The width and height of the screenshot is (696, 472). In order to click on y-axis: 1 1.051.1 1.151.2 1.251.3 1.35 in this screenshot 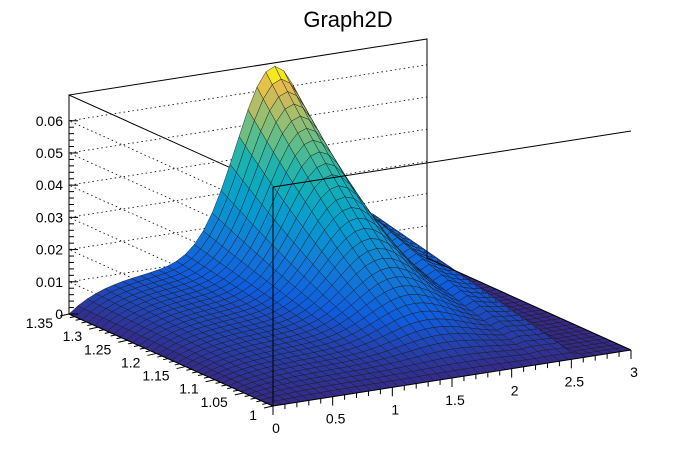, I will do `click(150, 368)`.